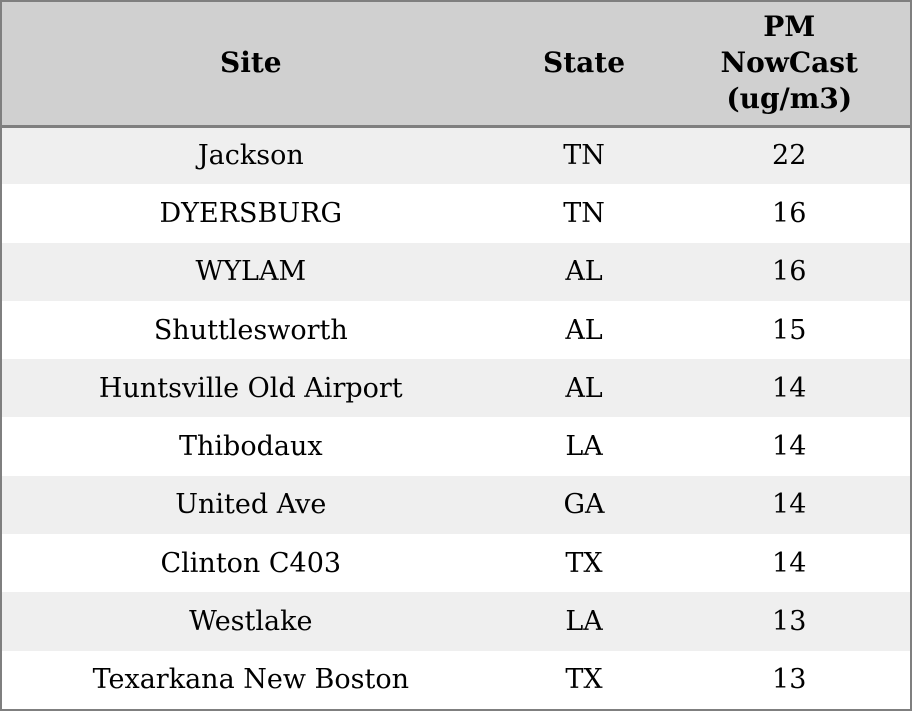 Image resolution: width=912 pixels, height=711 pixels. I want to click on table-row: Texarkana New Boston TX 13, so click(456, 679).